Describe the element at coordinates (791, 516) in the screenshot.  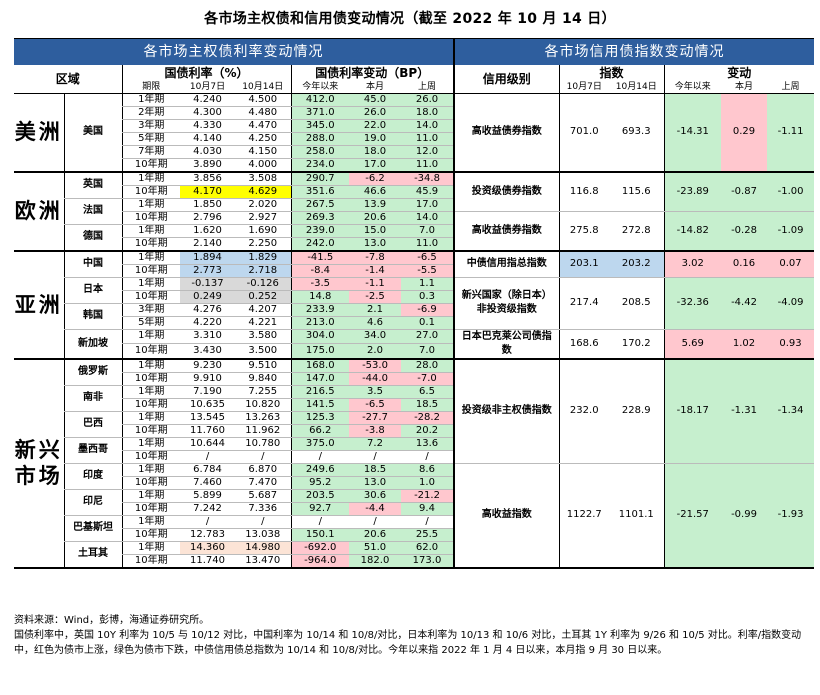
I see `credit-wow: -1.93` at that location.